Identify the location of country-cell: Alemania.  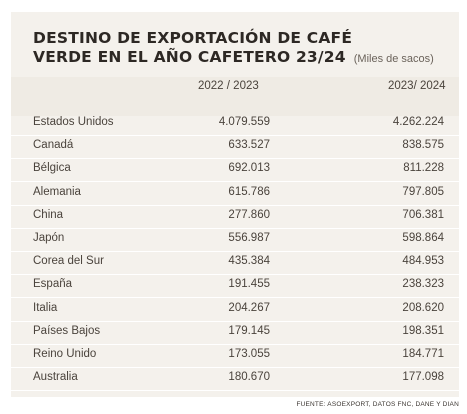
(57, 191).